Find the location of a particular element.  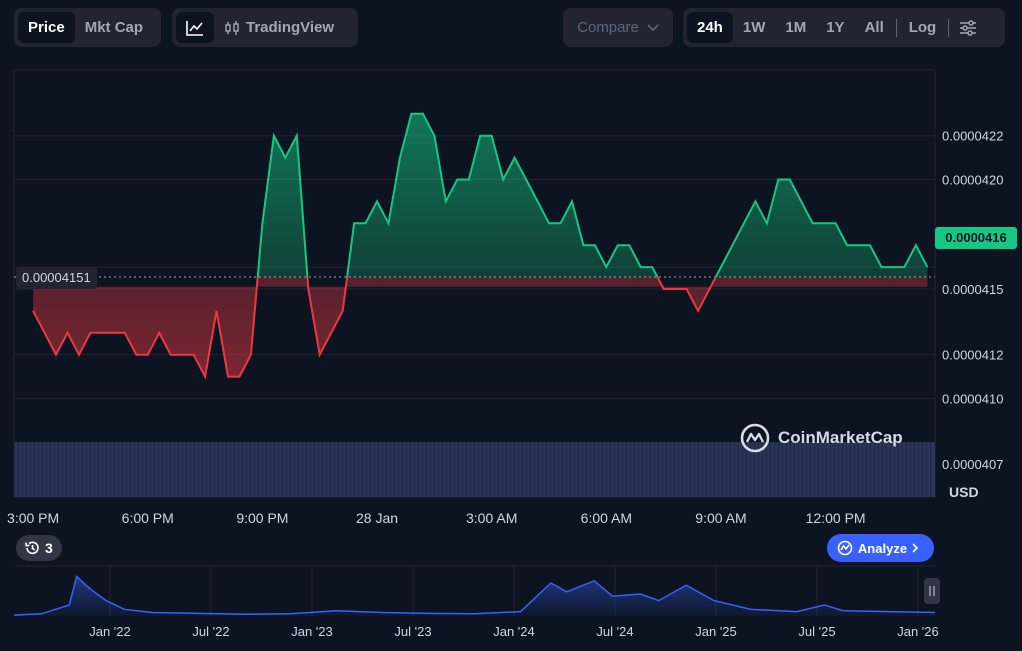

tradingview-button: TradingView is located at coordinates (279, 27).